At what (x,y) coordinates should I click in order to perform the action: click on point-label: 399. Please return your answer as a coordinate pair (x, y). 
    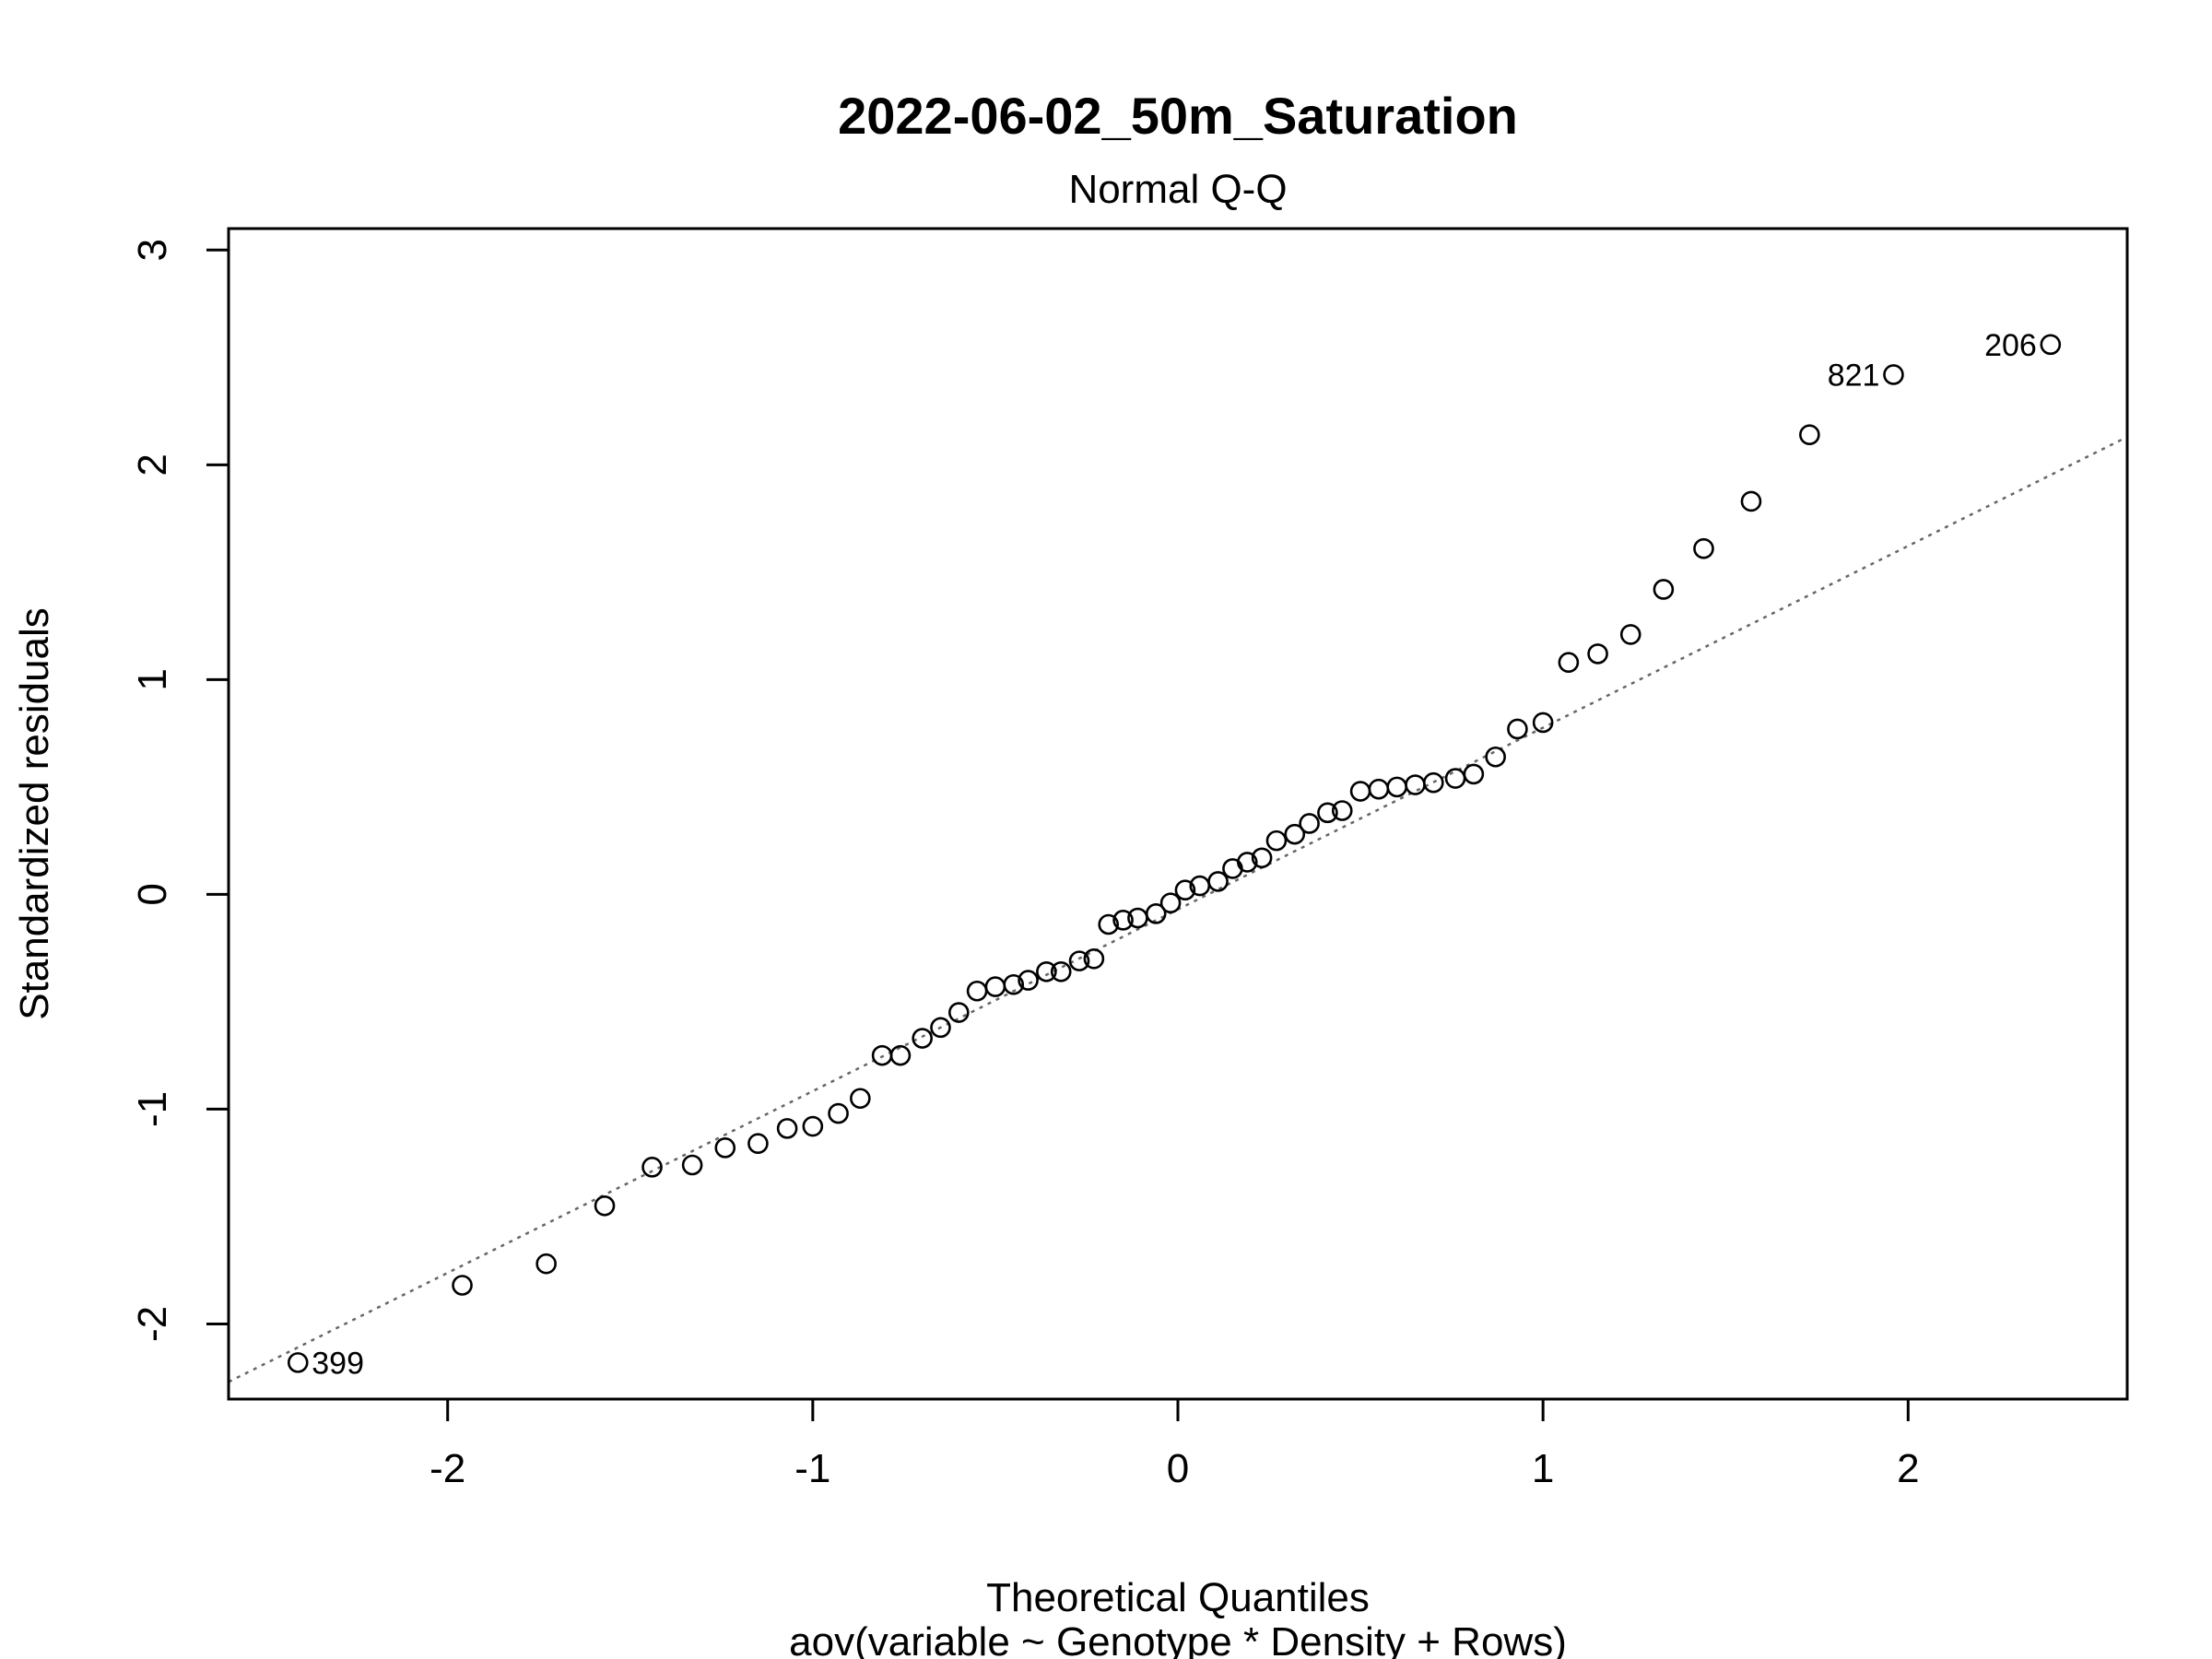
    Looking at the image, I should click on (338, 1363).